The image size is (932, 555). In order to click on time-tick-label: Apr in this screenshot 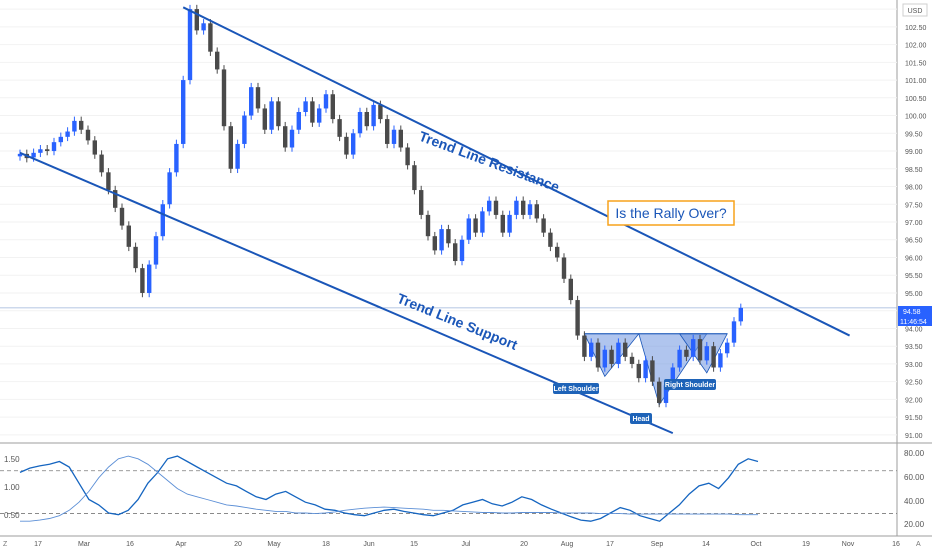, I will do `click(182, 544)`.